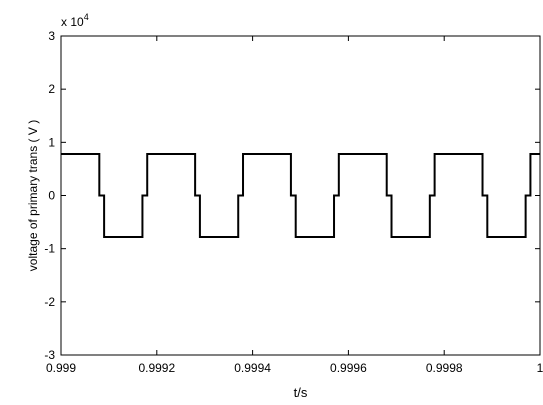 This screenshot has height=405, width=543. I want to click on y-tick-label: 0, so click(51, 196).